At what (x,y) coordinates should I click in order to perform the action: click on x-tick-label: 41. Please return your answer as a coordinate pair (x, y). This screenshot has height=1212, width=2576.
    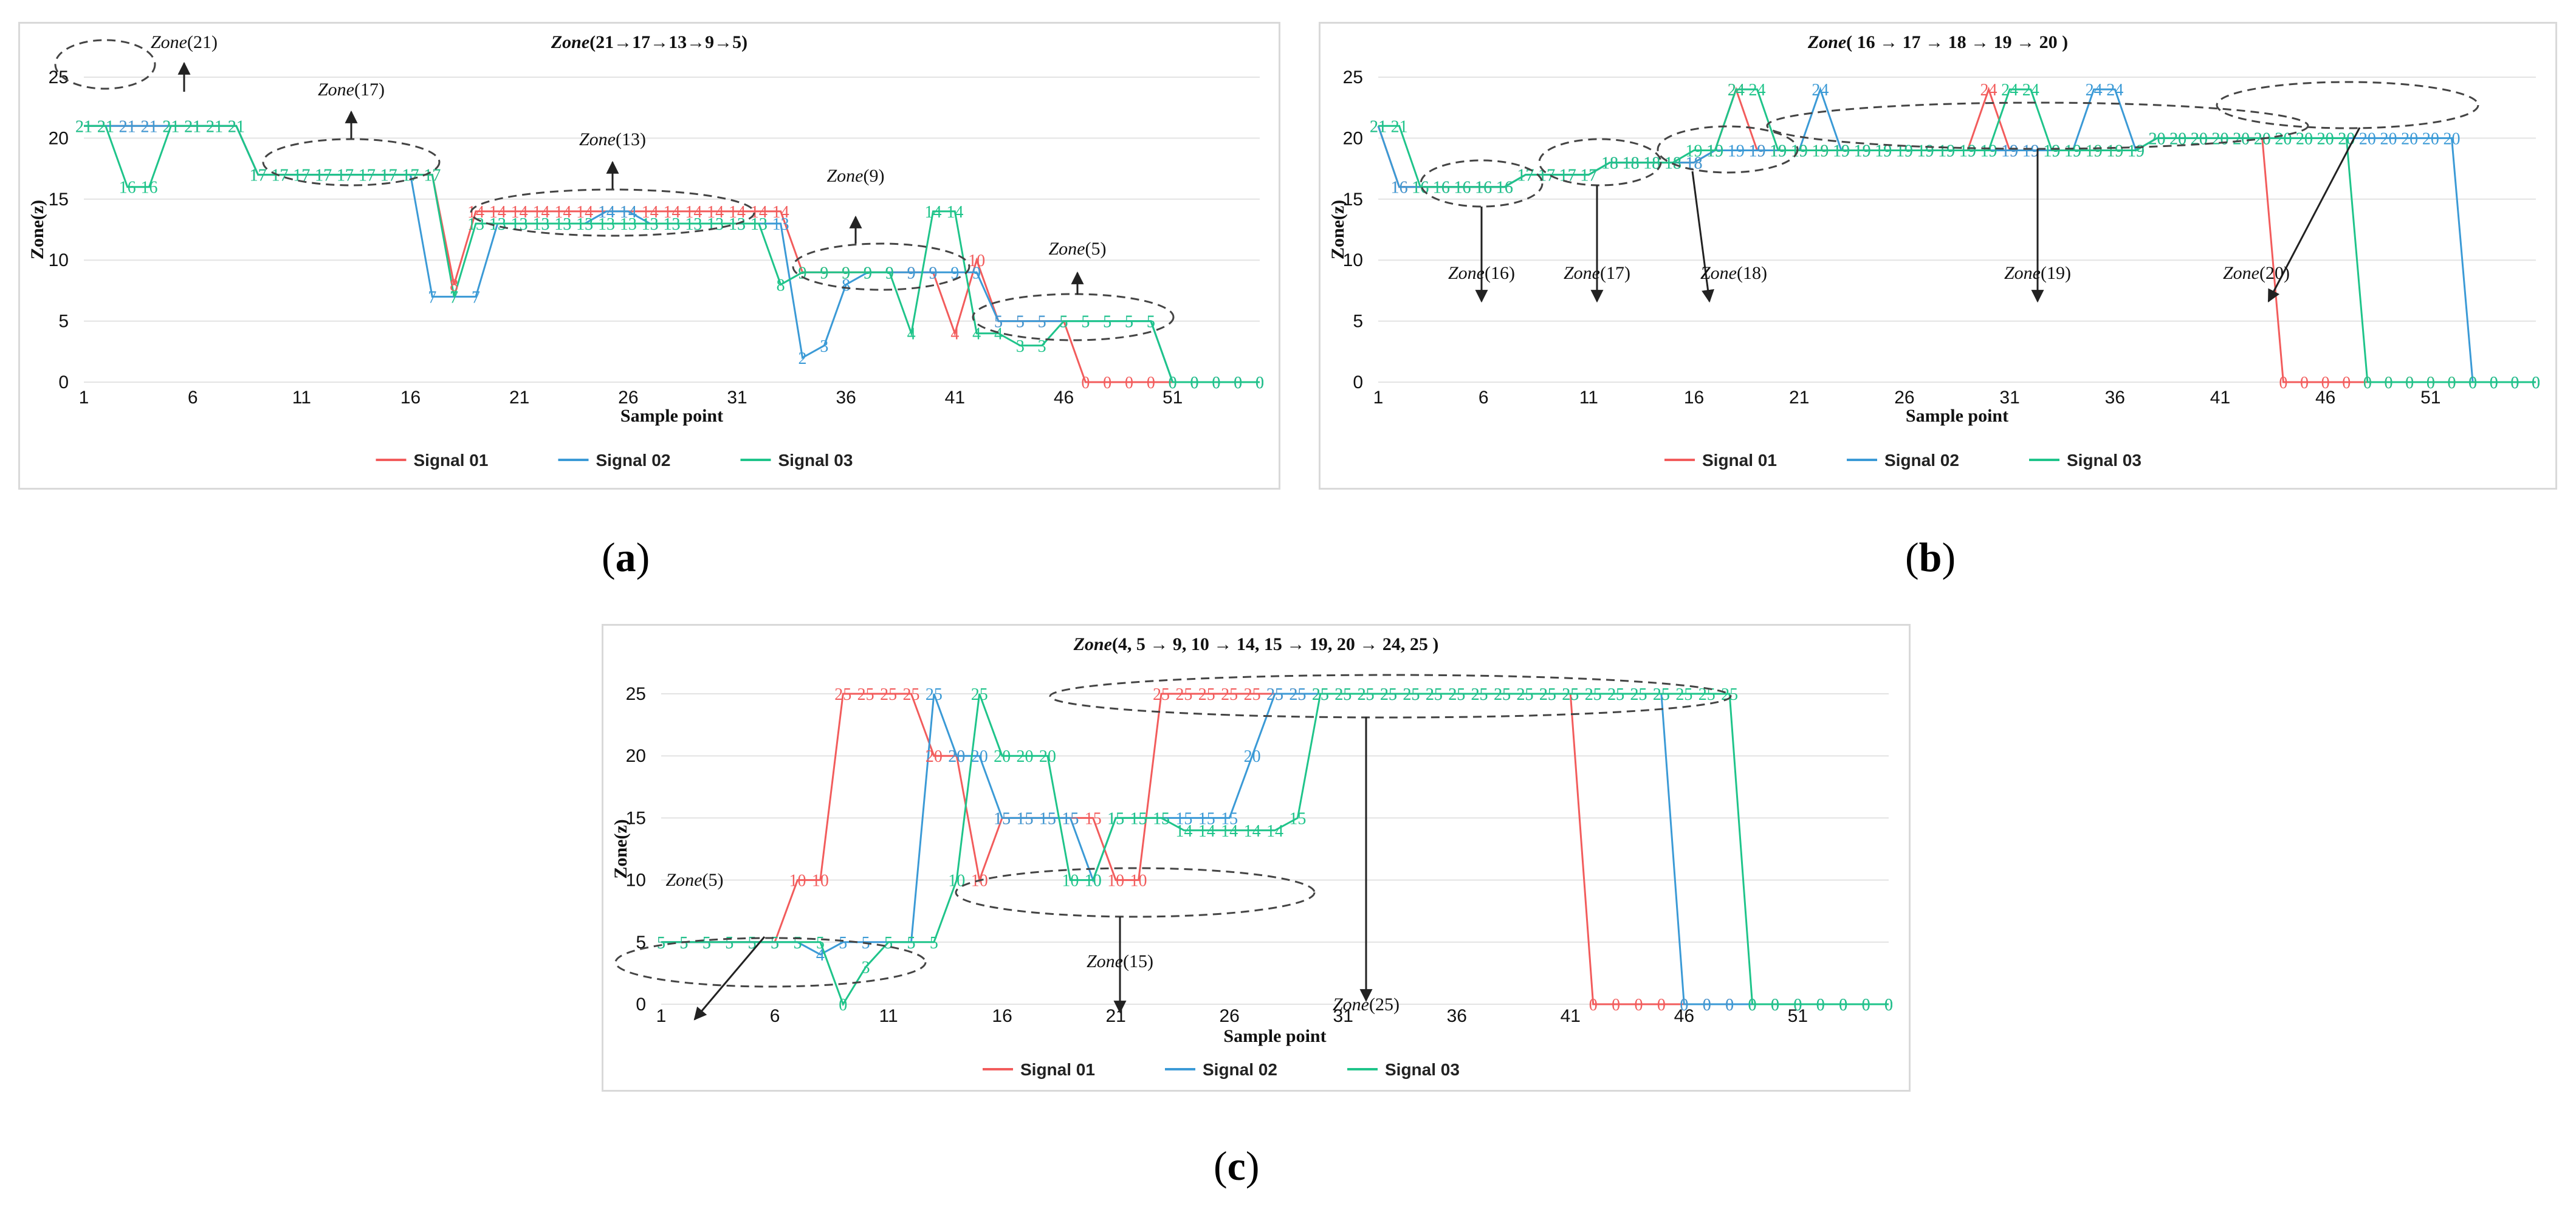
    Looking at the image, I should click on (955, 398).